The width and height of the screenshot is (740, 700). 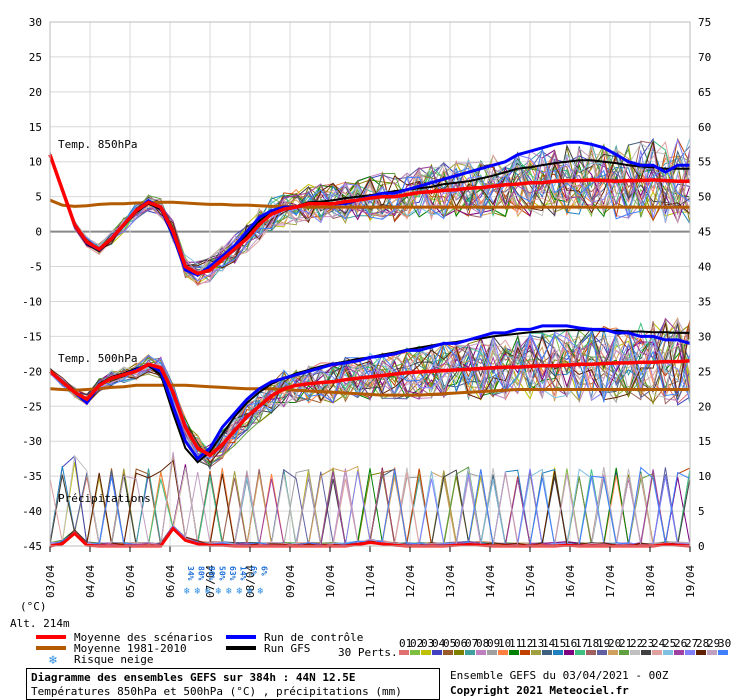 I want to click on x-axis-unit: (°C), so click(x=33, y=606).